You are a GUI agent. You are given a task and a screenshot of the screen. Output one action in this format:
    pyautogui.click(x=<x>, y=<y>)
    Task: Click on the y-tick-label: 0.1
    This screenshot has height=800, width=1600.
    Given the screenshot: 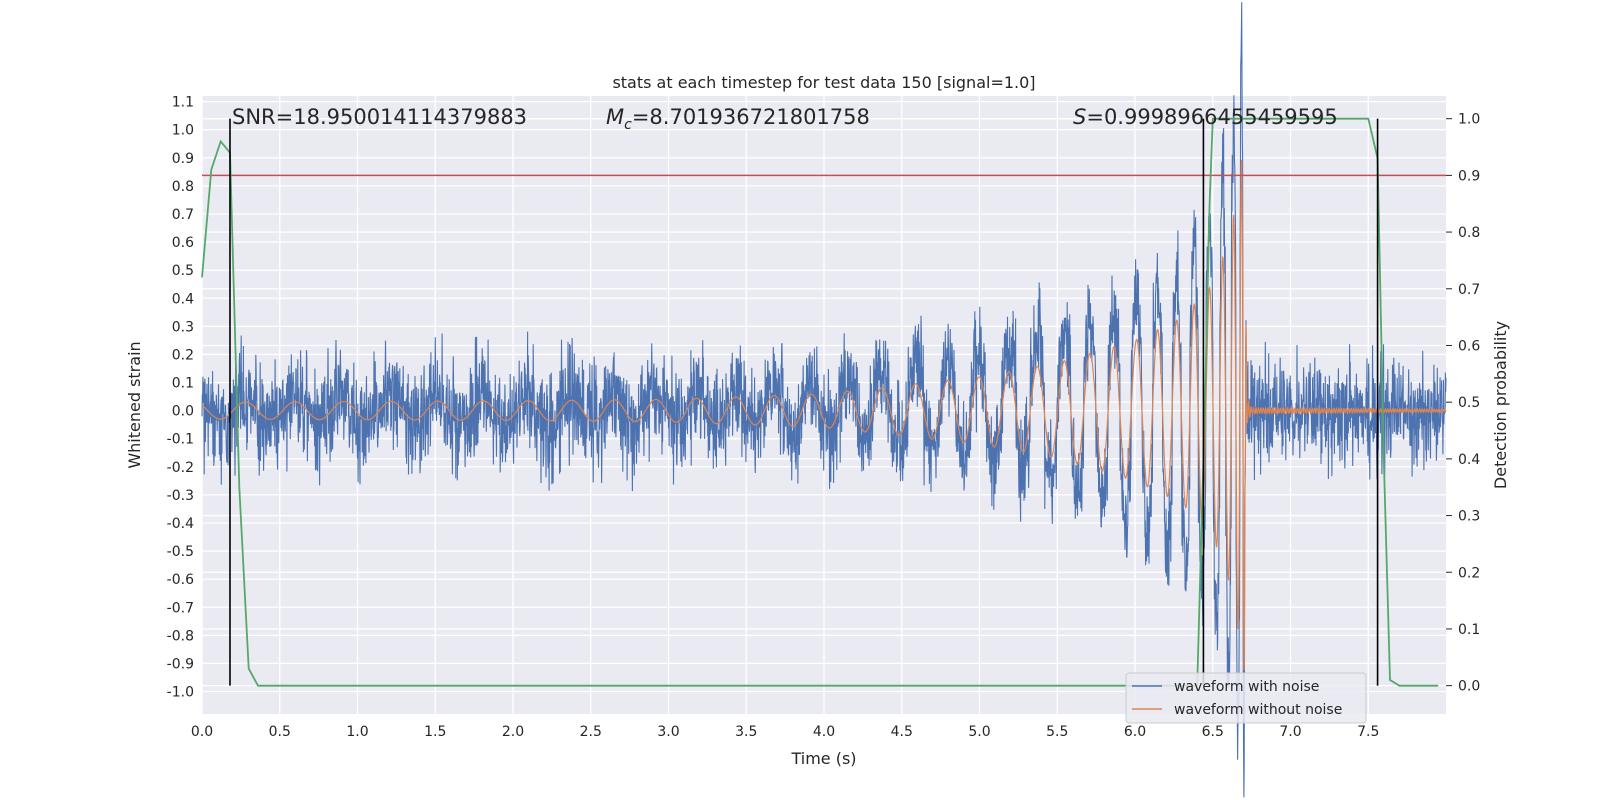 What is the action you would take?
    pyautogui.click(x=183, y=384)
    